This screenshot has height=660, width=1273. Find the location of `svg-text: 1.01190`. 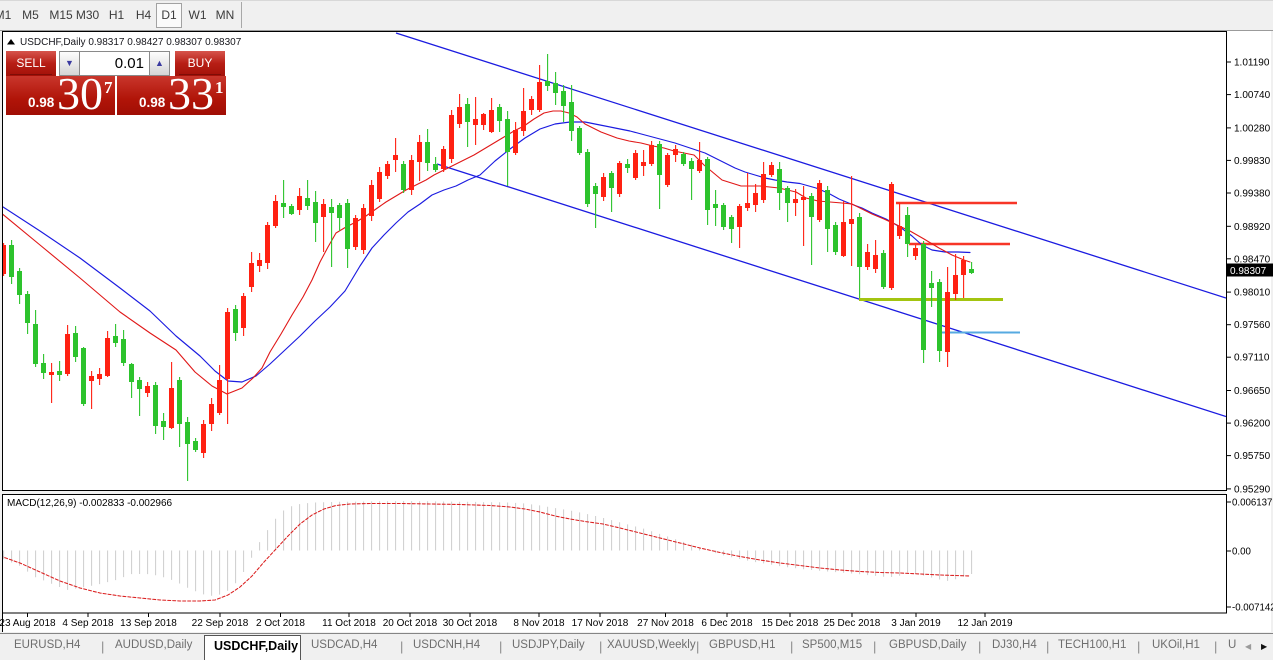

svg-text: 1.01190 is located at coordinates (1252, 63).